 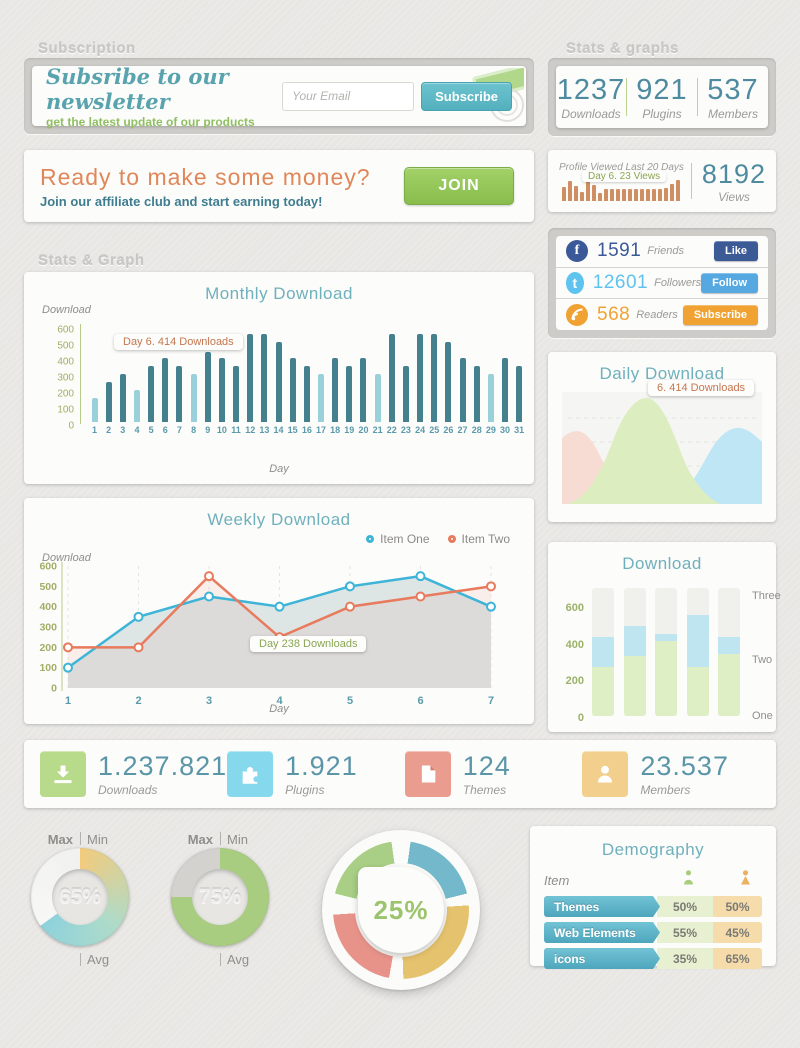 What do you see at coordinates (577, 251) in the screenshot?
I see `facebook-icon: f` at bounding box center [577, 251].